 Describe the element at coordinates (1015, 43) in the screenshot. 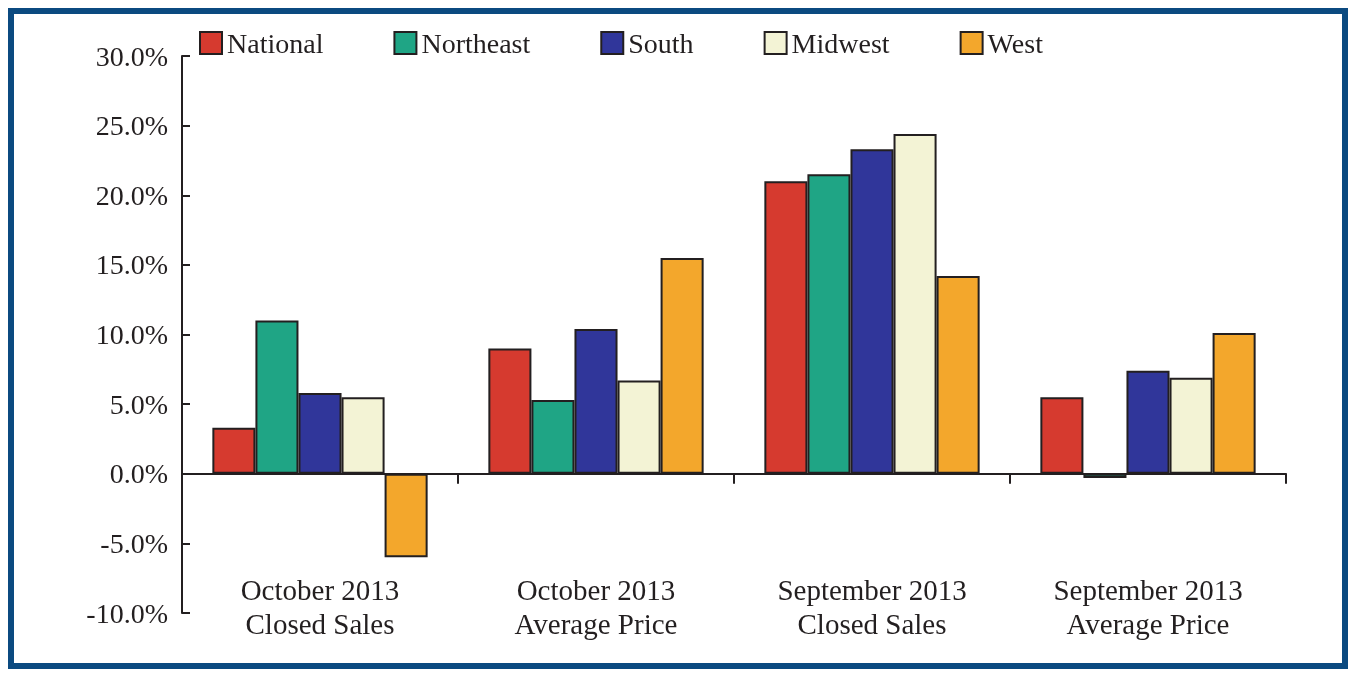

I see `legend-label: West` at that location.